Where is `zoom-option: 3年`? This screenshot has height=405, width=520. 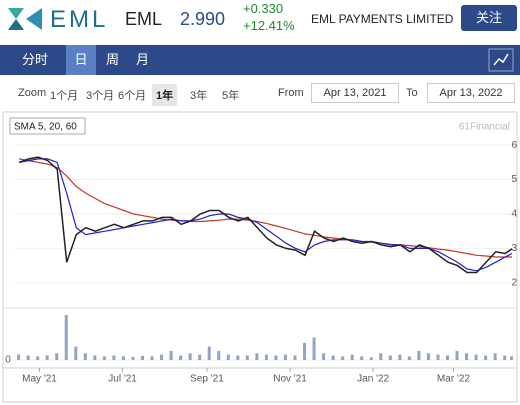
zoom-option: 3年 is located at coordinates (199, 96).